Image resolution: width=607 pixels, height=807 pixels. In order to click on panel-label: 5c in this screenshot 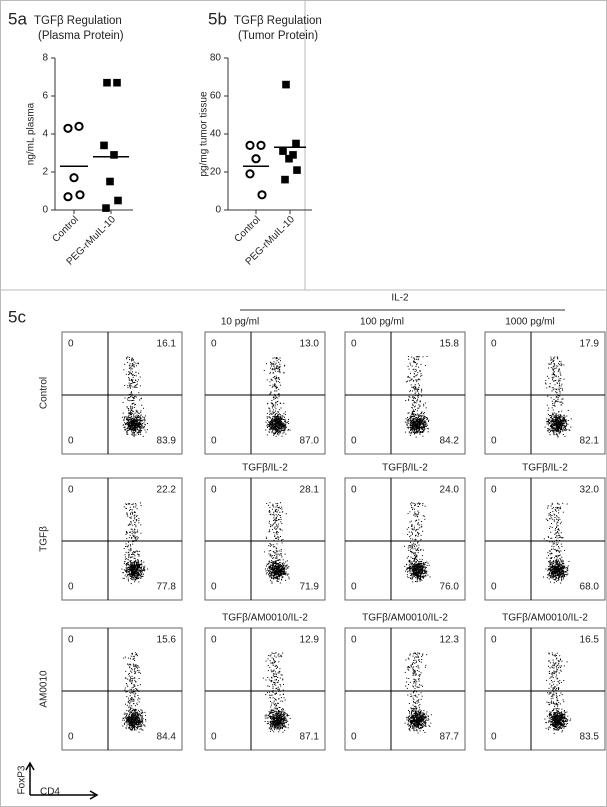, I will do `click(17, 316)`.